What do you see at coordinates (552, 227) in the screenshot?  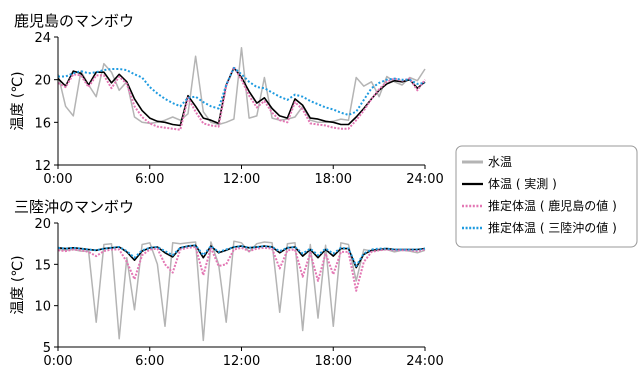 I see `legend-label: 推定体温 ( 三陸沖の値 )` at bounding box center [552, 227].